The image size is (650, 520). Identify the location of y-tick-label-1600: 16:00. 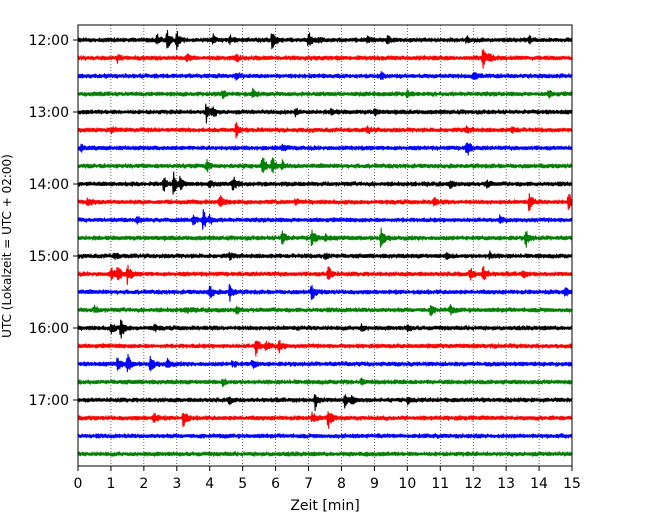
(49, 329).